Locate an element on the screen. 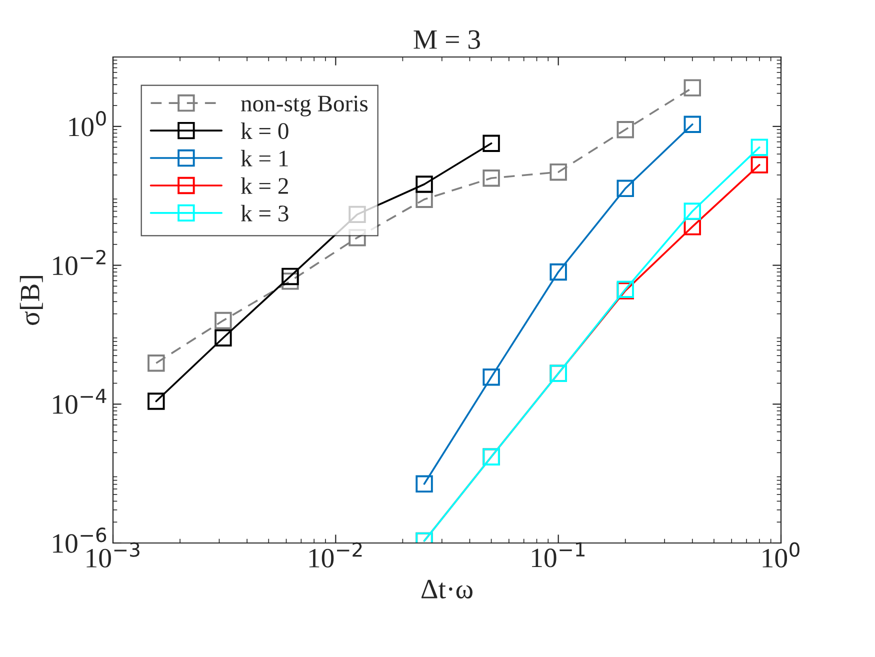 Image resolution: width=875 pixels, height=657 pixels. legend-label: k = 3 is located at coordinates (264, 213).